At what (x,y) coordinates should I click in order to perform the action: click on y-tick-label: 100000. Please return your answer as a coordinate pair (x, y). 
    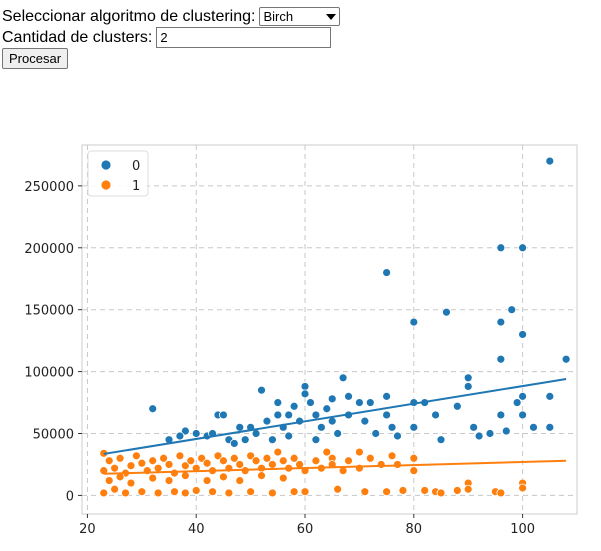
    Looking at the image, I should click on (49, 373).